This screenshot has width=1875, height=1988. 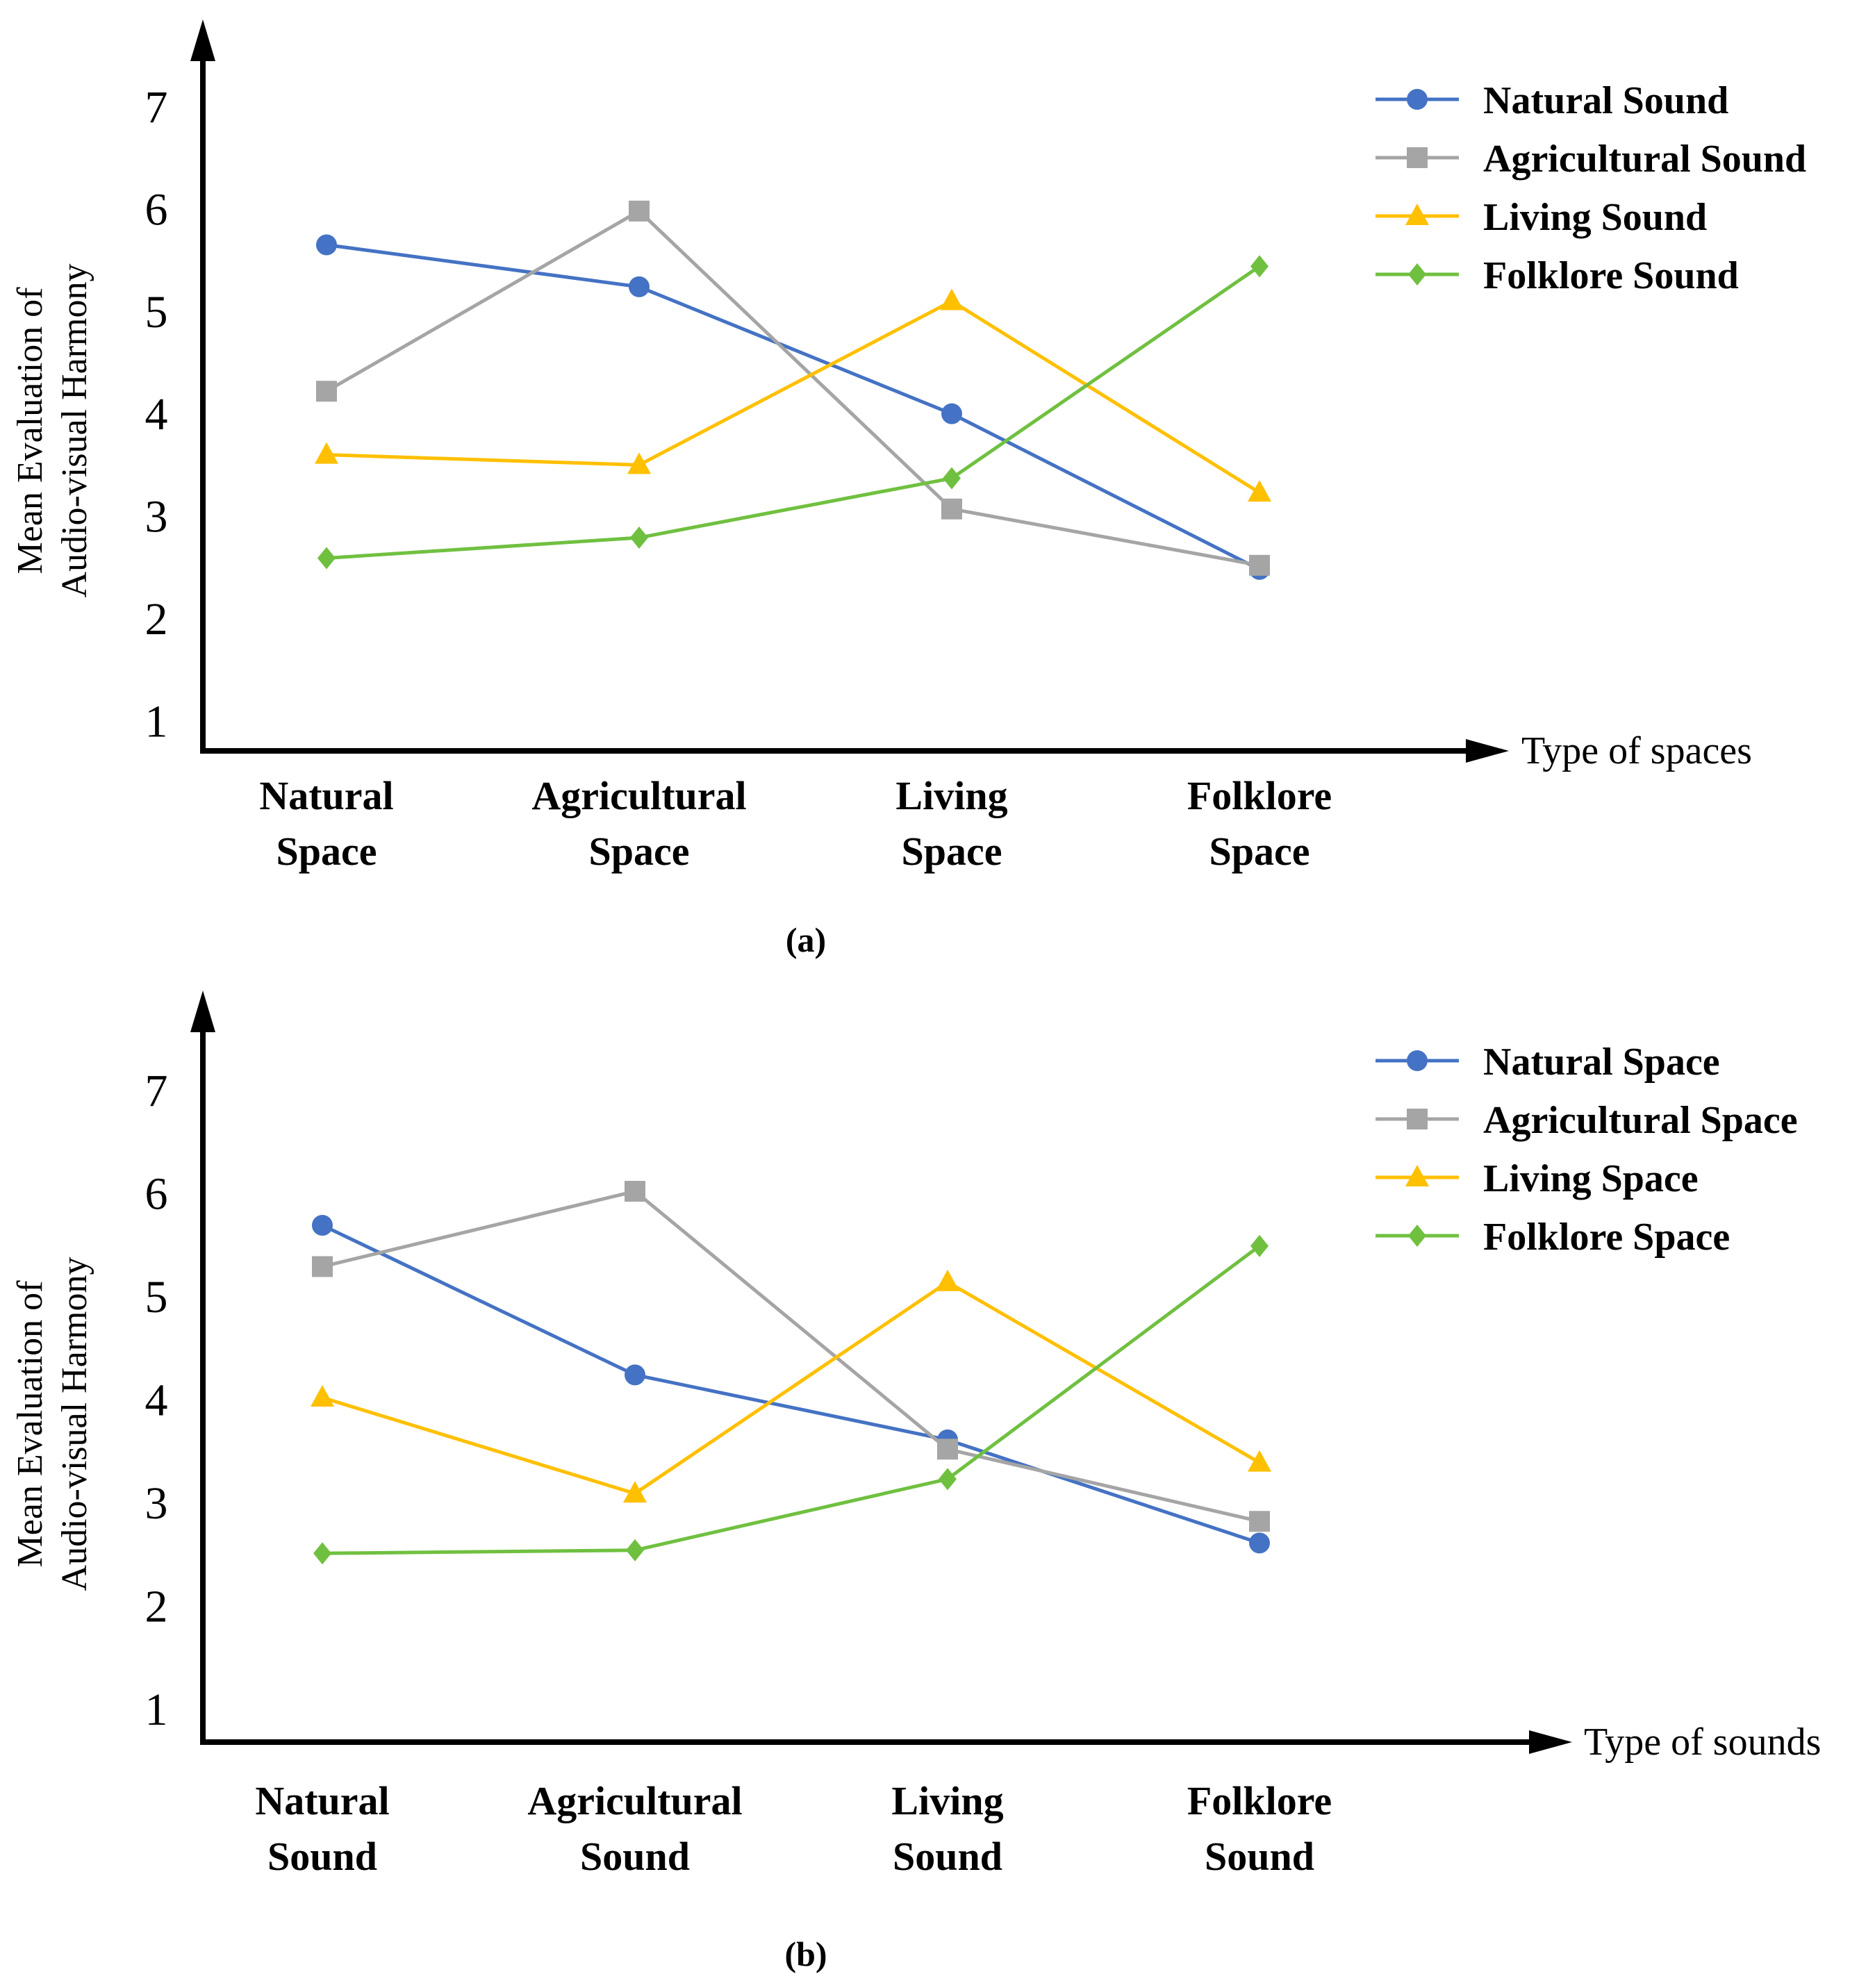 I want to click on series-natural-sound, so click(x=793, y=407).